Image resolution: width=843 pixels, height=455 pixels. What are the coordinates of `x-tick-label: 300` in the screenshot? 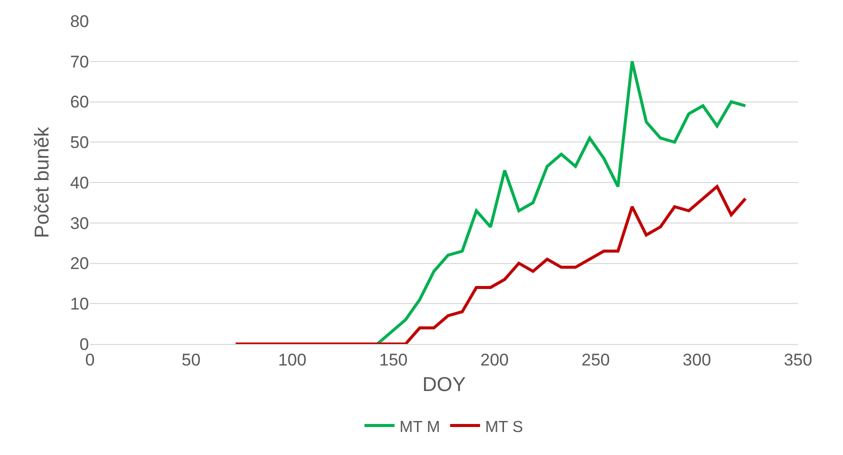 It's located at (697, 360).